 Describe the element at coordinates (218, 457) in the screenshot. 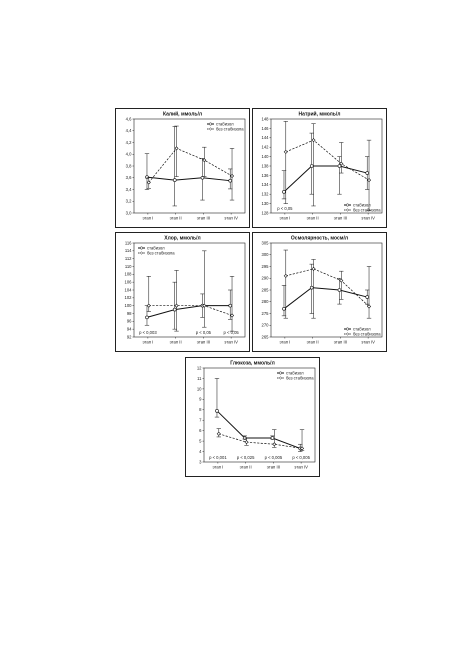

I see `p-value-annotation: p < 0,001` at that location.